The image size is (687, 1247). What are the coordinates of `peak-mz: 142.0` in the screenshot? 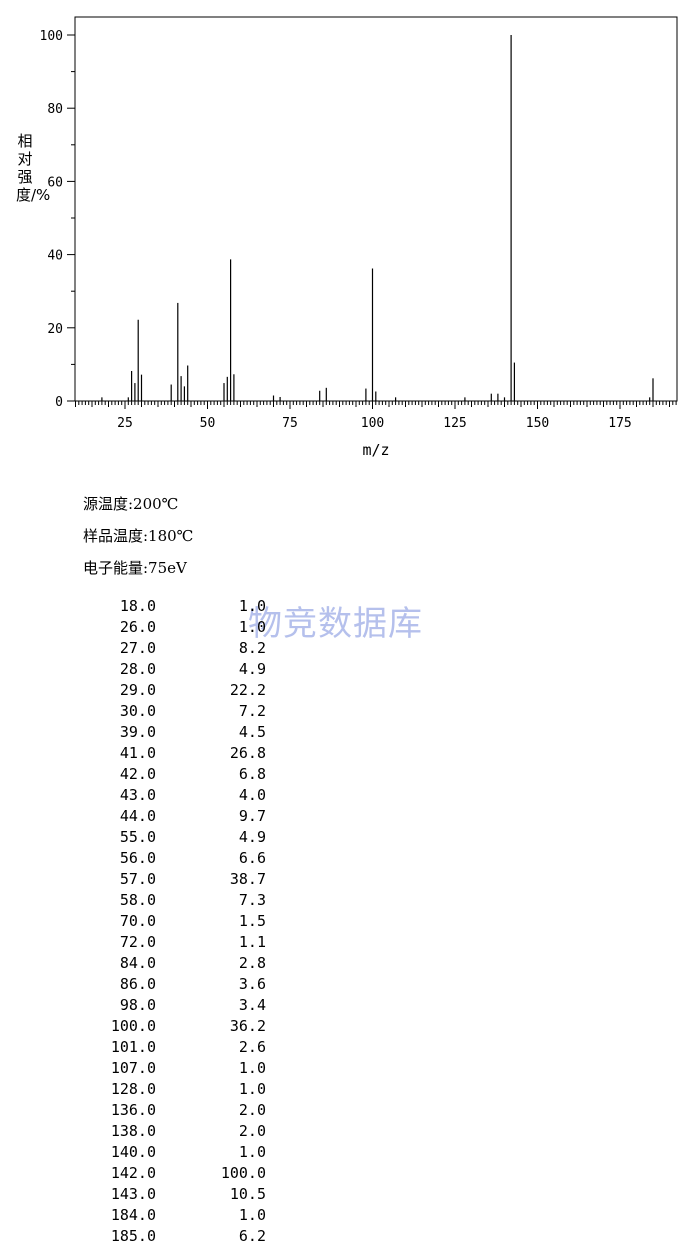 It's located at (133, 1173).